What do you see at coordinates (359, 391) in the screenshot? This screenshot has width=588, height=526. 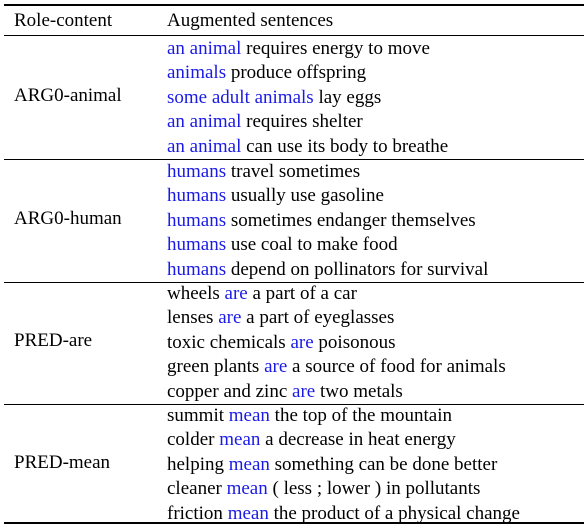 I see `sentence-text: two metals` at bounding box center [359, 391].